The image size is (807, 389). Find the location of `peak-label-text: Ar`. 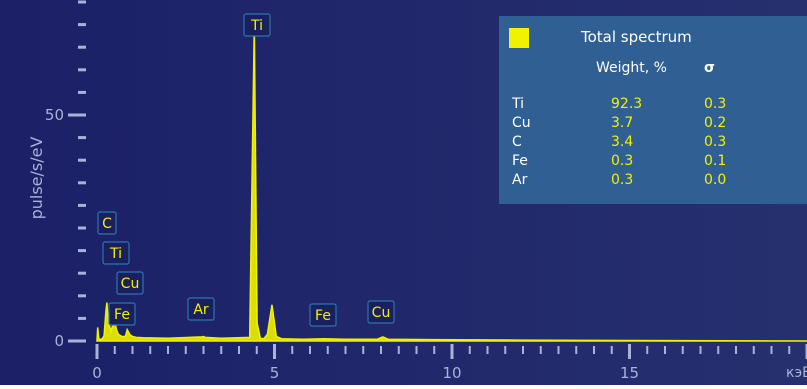

peak-label-text: Ar is located at coordinates (201, 310).